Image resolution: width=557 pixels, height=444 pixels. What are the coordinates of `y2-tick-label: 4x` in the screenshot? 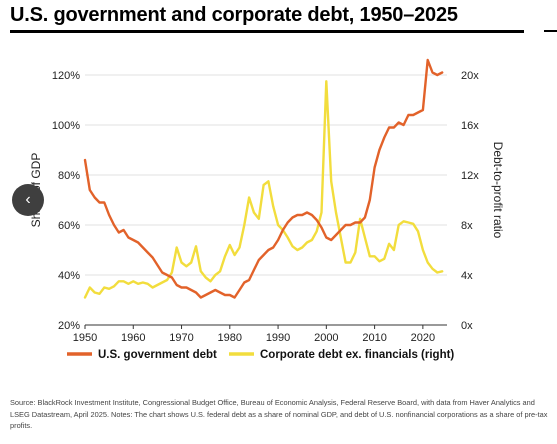 It's located at (467, 276).